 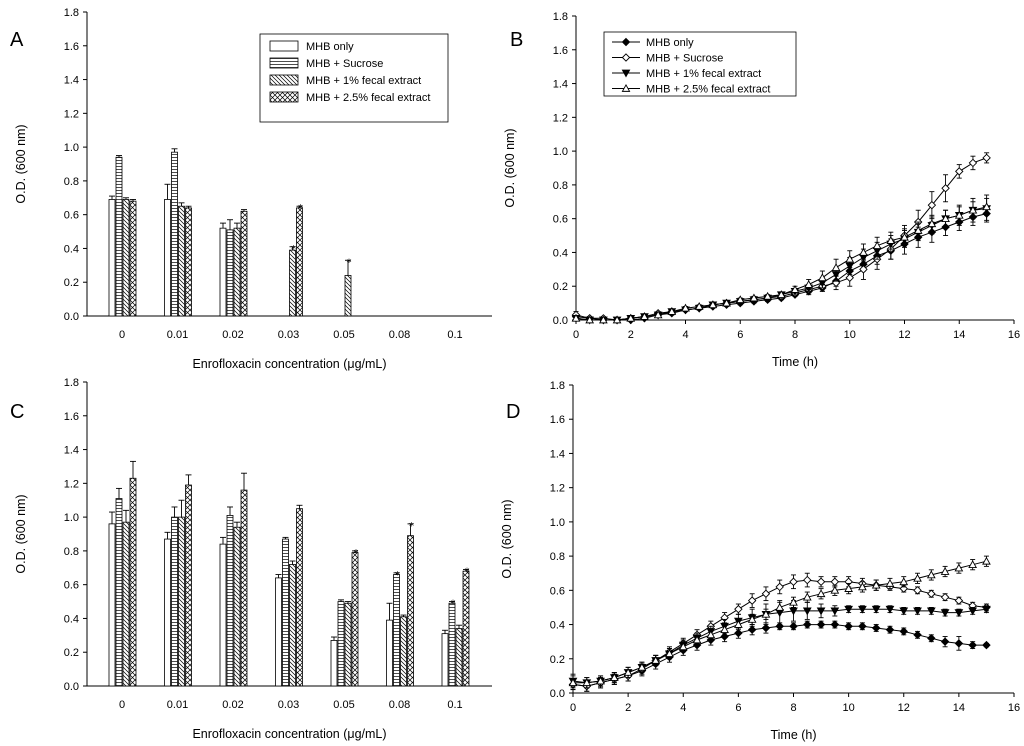 I want to click on x-tick-label: 6, so click(x=740, y=335).